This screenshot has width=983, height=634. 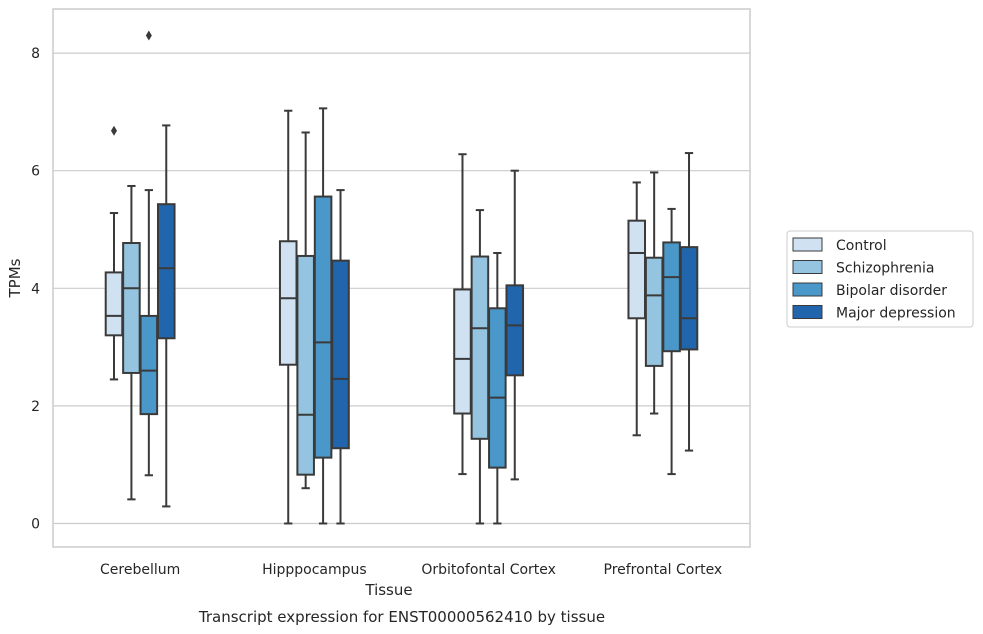 What do you see at coordinates (488, 570) in the screenshot?
I see `x-tick-label-2: Orbitofontal Cortex` at bounding box center [488, 570].